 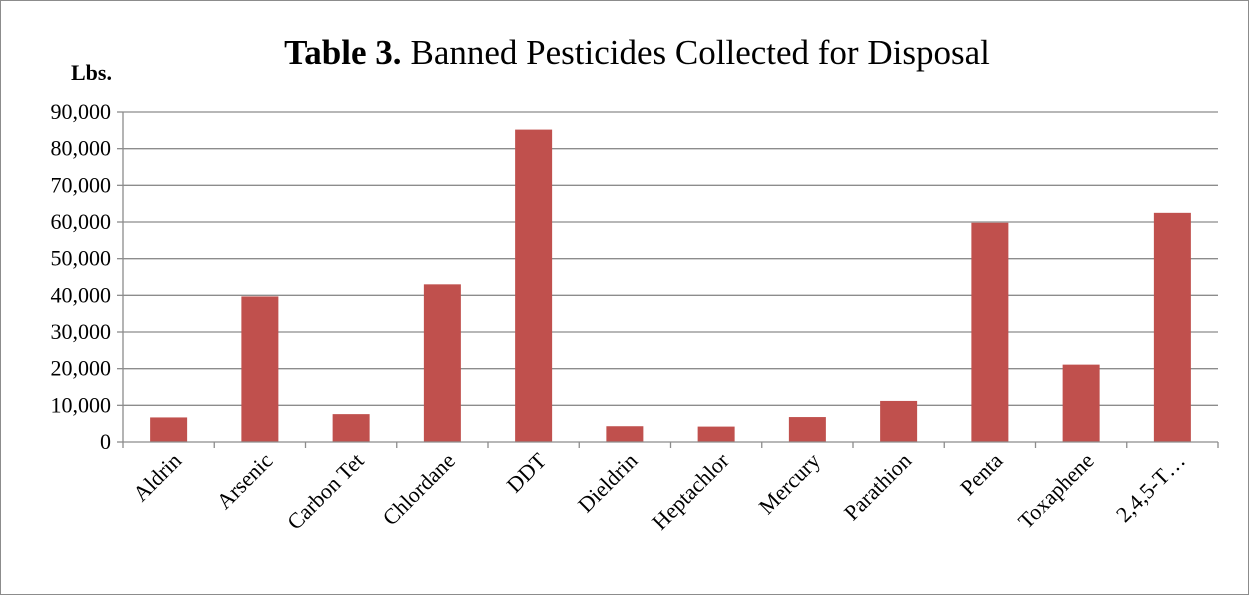 I want to click on y-tick-label: 60,000, so click(x=81, y=221).